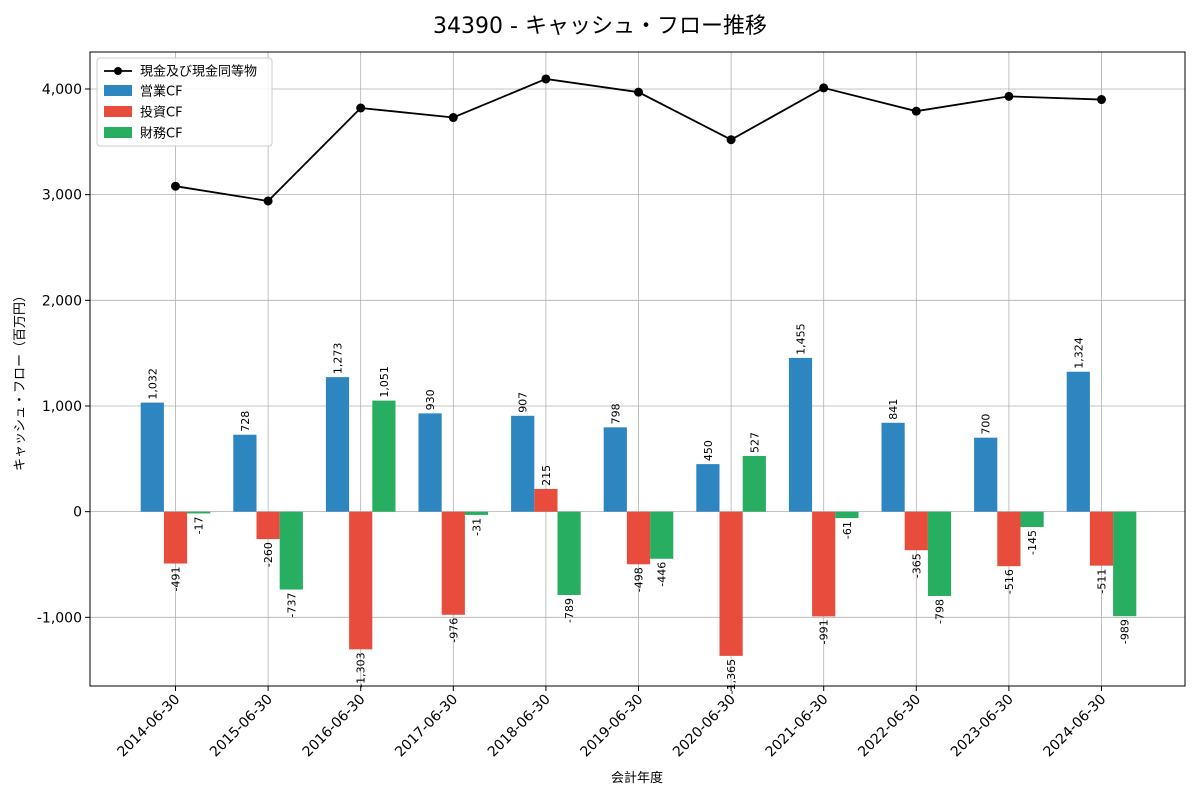 This screenshot has height=800, width=1200. Describe the element at coordinates (161, 134) in the screenshot. I see `legend-label: 財務CF` at that location.